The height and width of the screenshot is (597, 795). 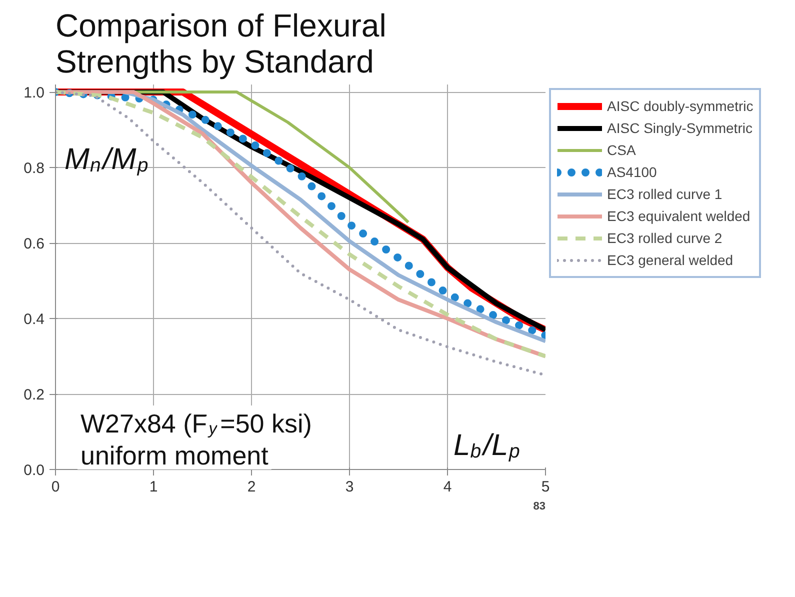 What do you see at coordinates (34, 470) in the screenshot?
I see `y-tick-label: 0.0` at bounding box center [34, 470].